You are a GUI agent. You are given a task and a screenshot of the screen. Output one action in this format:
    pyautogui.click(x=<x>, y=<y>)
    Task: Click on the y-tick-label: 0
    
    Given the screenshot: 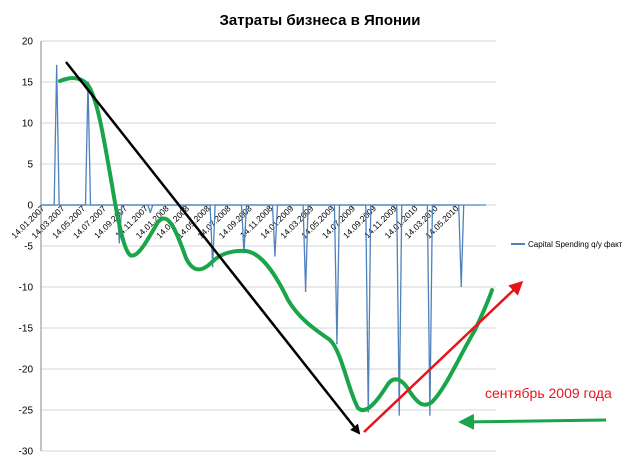 What is the action you would take?
    pyautogui.click(x=30, y=206)
    